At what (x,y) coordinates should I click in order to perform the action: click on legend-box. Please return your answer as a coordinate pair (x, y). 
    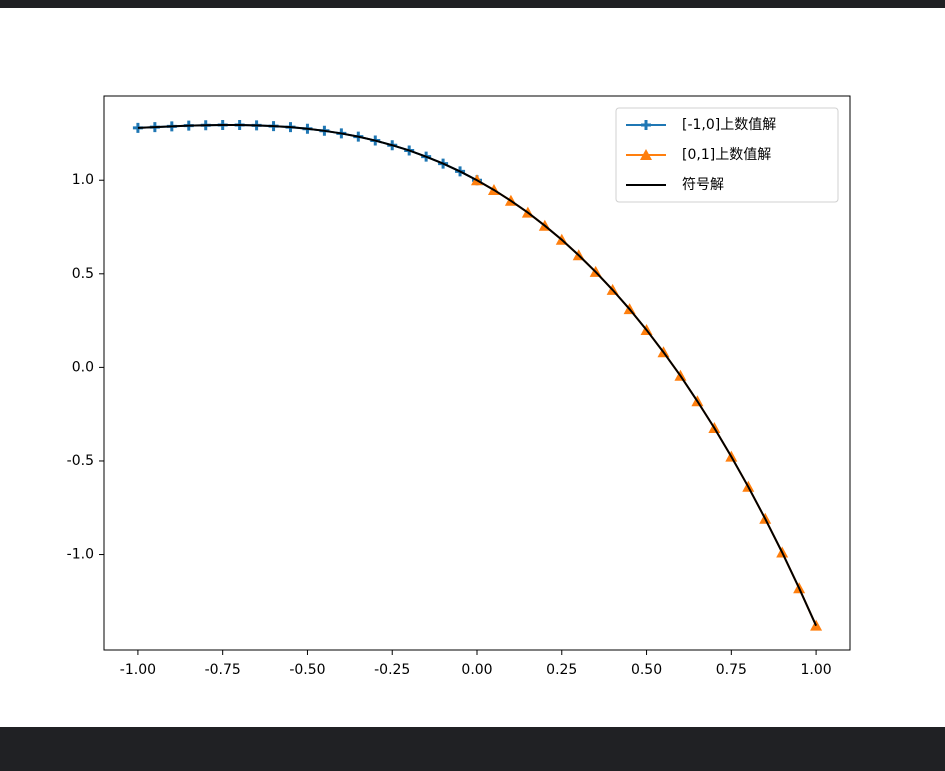
    Looking at the image, I should click on (727, 155).